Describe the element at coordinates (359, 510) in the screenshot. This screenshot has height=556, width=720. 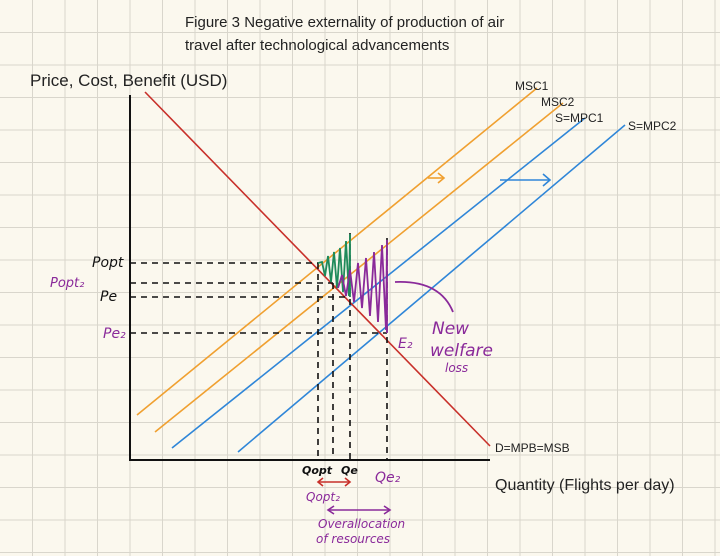
I see `overallocation-arrow` at that location.